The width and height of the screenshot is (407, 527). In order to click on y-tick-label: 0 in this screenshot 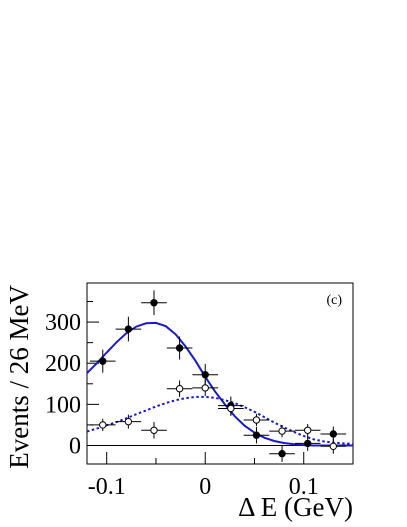, I will do `click(75, 446)`.